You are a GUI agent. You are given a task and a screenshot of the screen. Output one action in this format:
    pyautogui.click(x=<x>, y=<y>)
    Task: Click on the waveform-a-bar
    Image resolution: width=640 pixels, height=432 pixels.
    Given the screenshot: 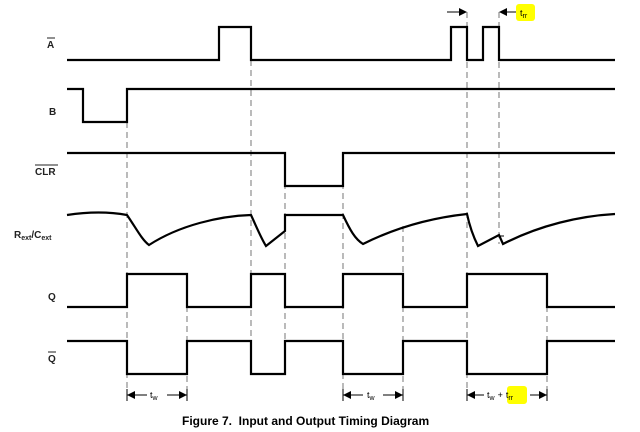 What is the action you would take?
    pyautogui.click(x=341, y=43)
    